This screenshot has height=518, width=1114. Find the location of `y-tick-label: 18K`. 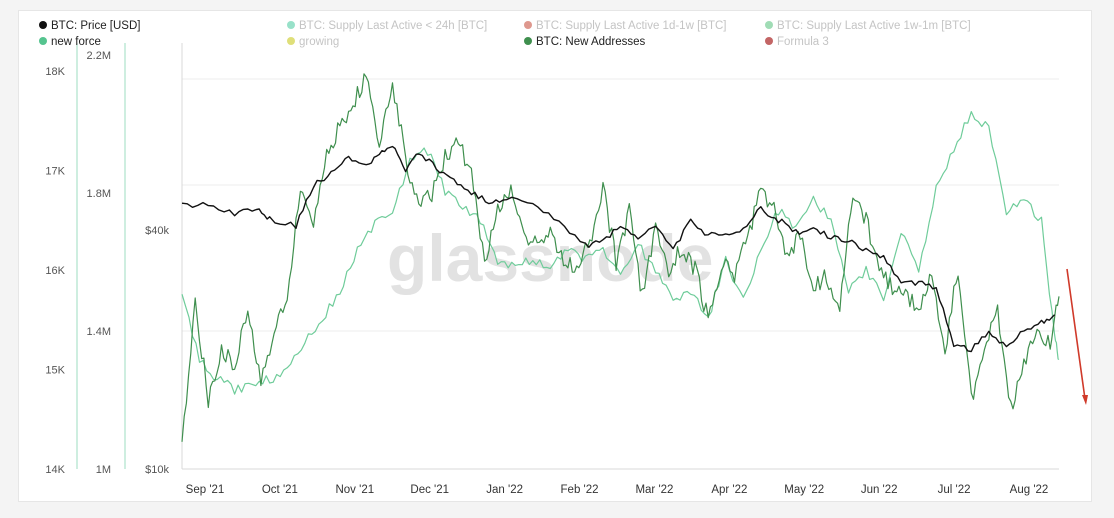

y-tick-label: 18K is located at coordinates (55, 72).